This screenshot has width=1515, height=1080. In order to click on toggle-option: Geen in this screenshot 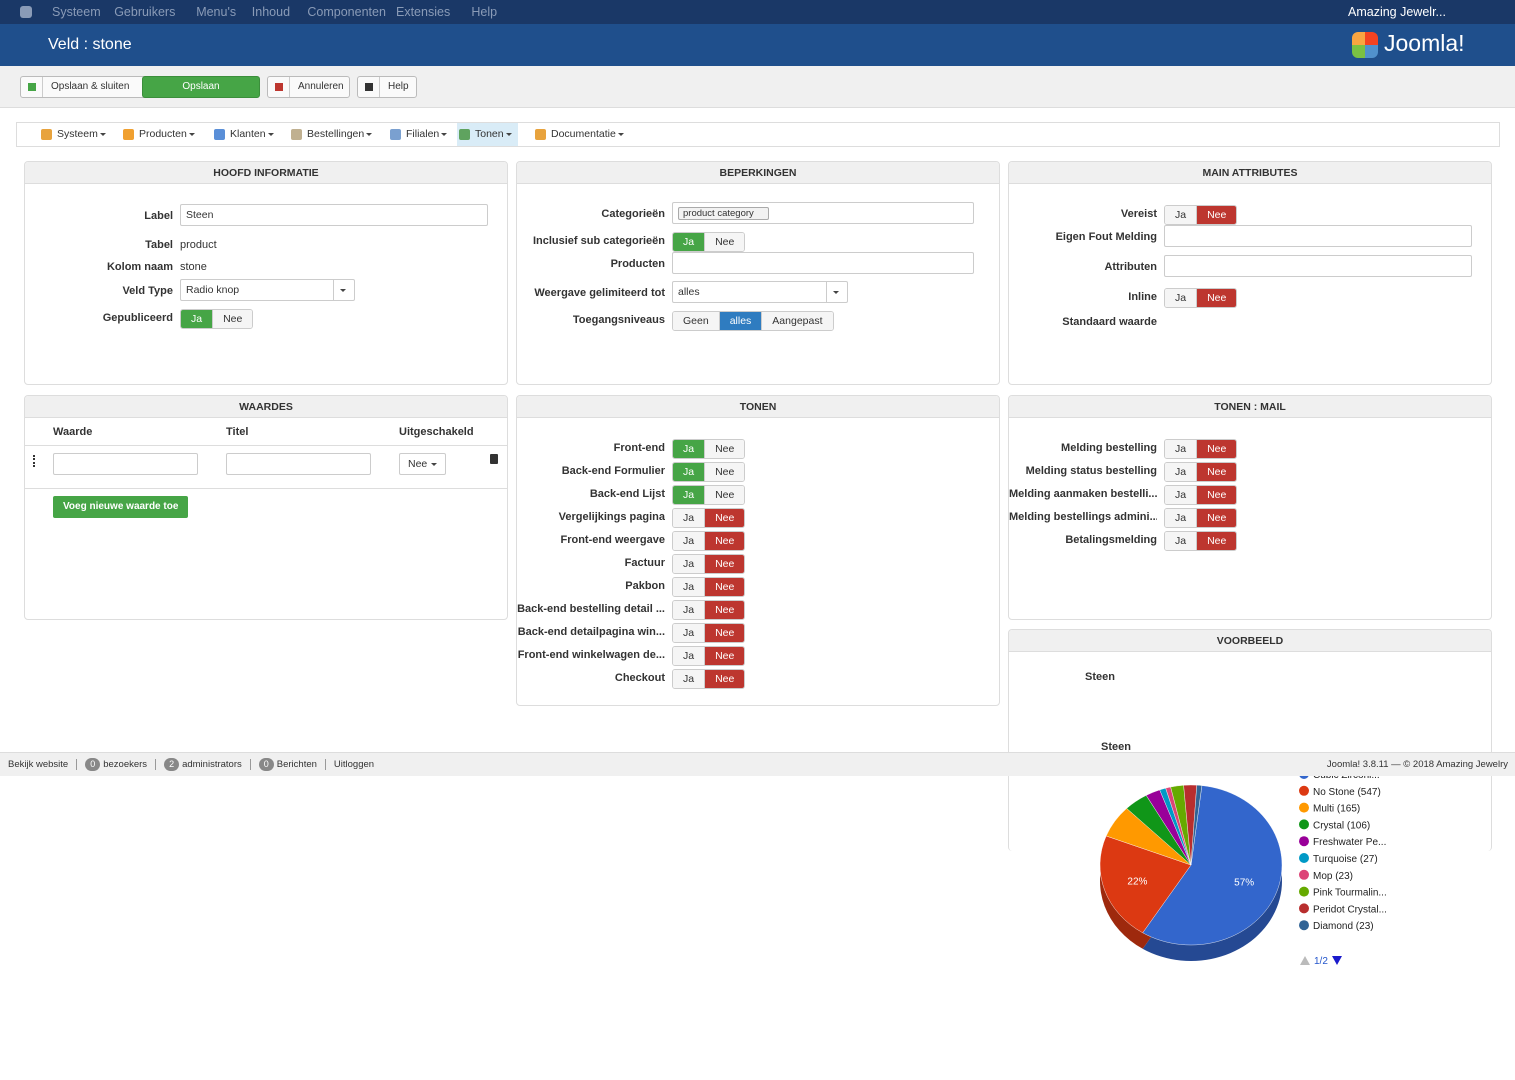, I will do `click(696, 321)`.